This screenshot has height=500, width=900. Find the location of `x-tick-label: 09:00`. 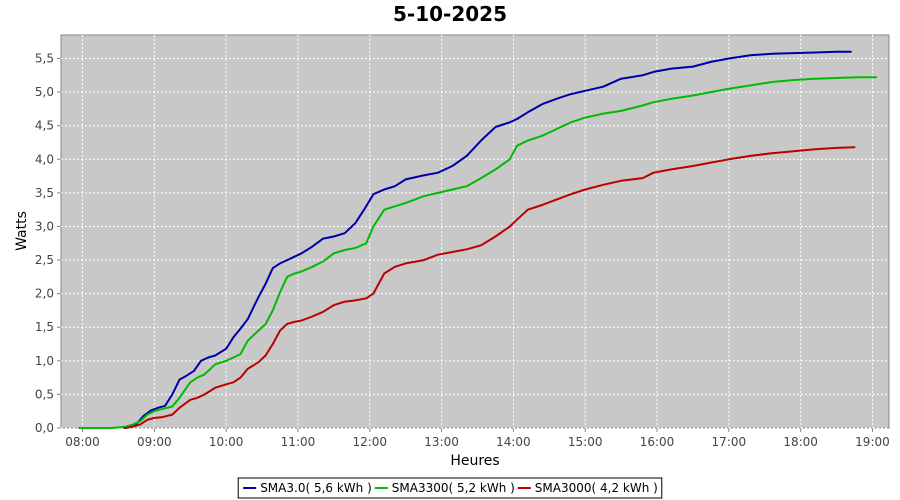

x-tick-label: 09:00 is located at coordinates (154, 442).